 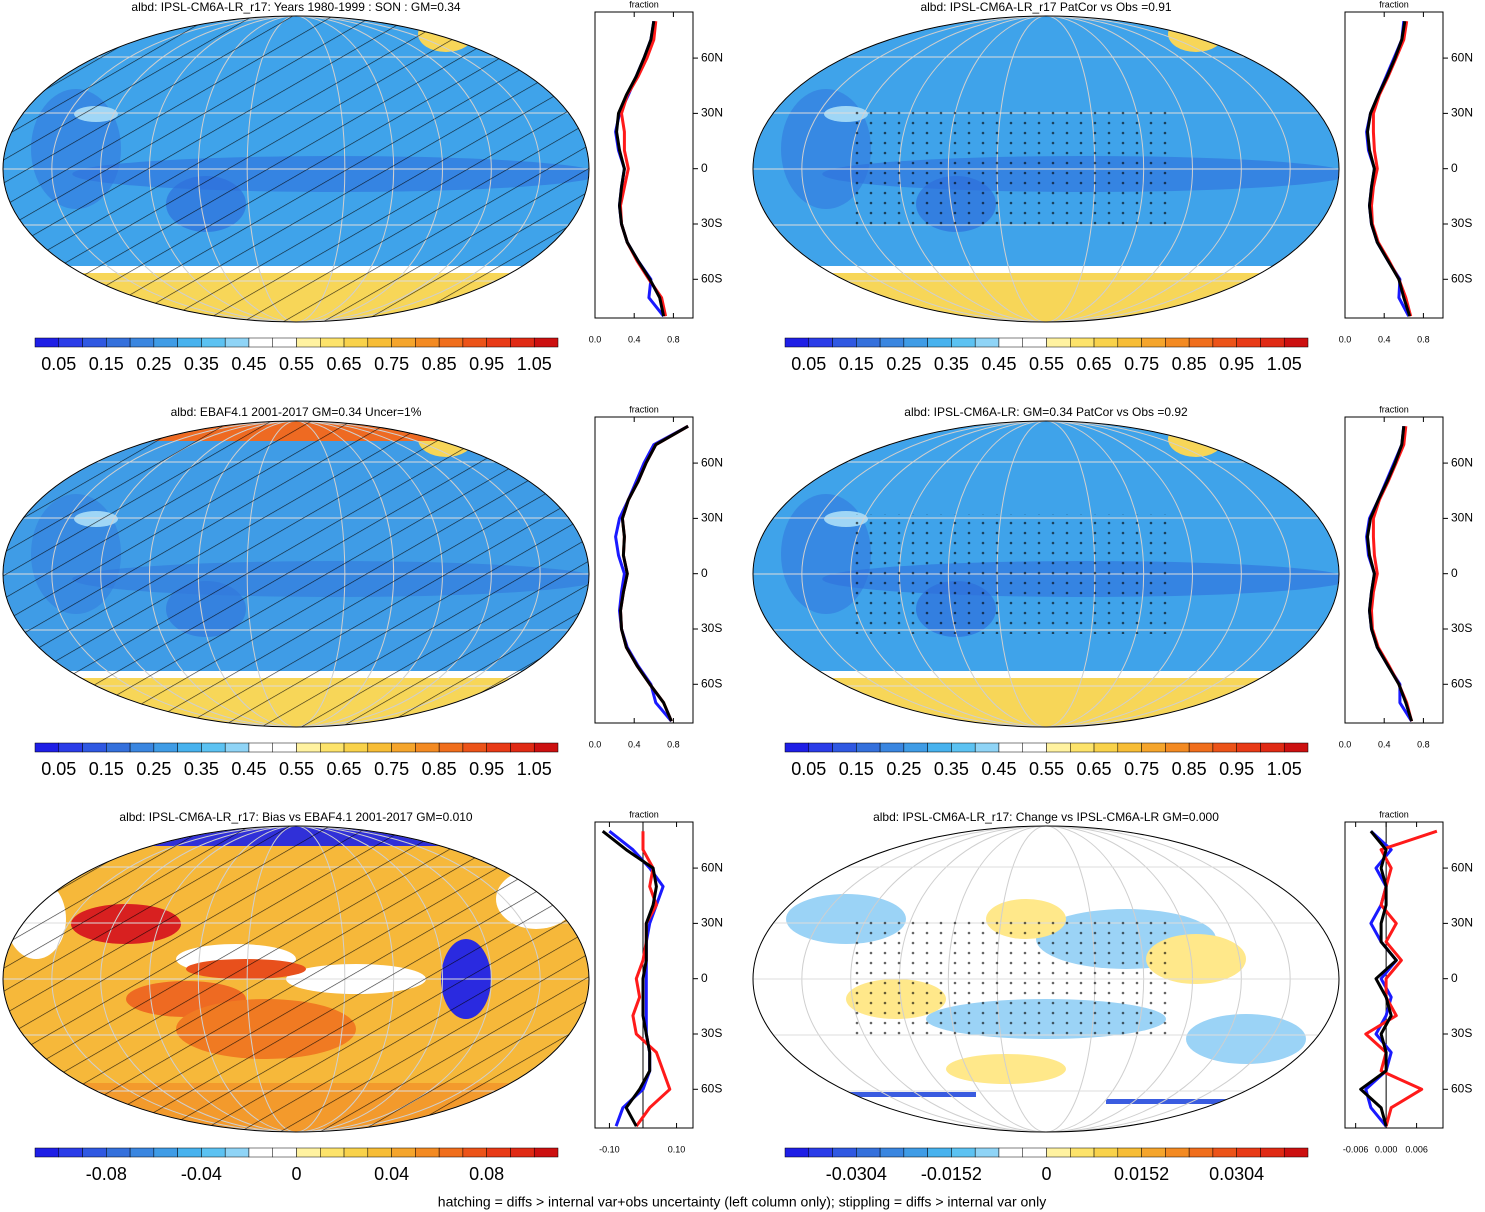 I want to click on colorbar-label: 0.85, so click(x=1189, y=364).